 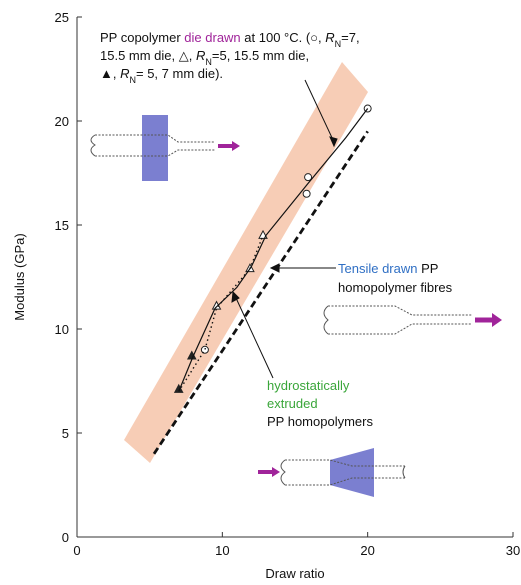 What do you see at coordinates (283, 37) in the screenshot?
I see `annotation-text: at 100 °C. (○,` at bounding box center [283, 37].